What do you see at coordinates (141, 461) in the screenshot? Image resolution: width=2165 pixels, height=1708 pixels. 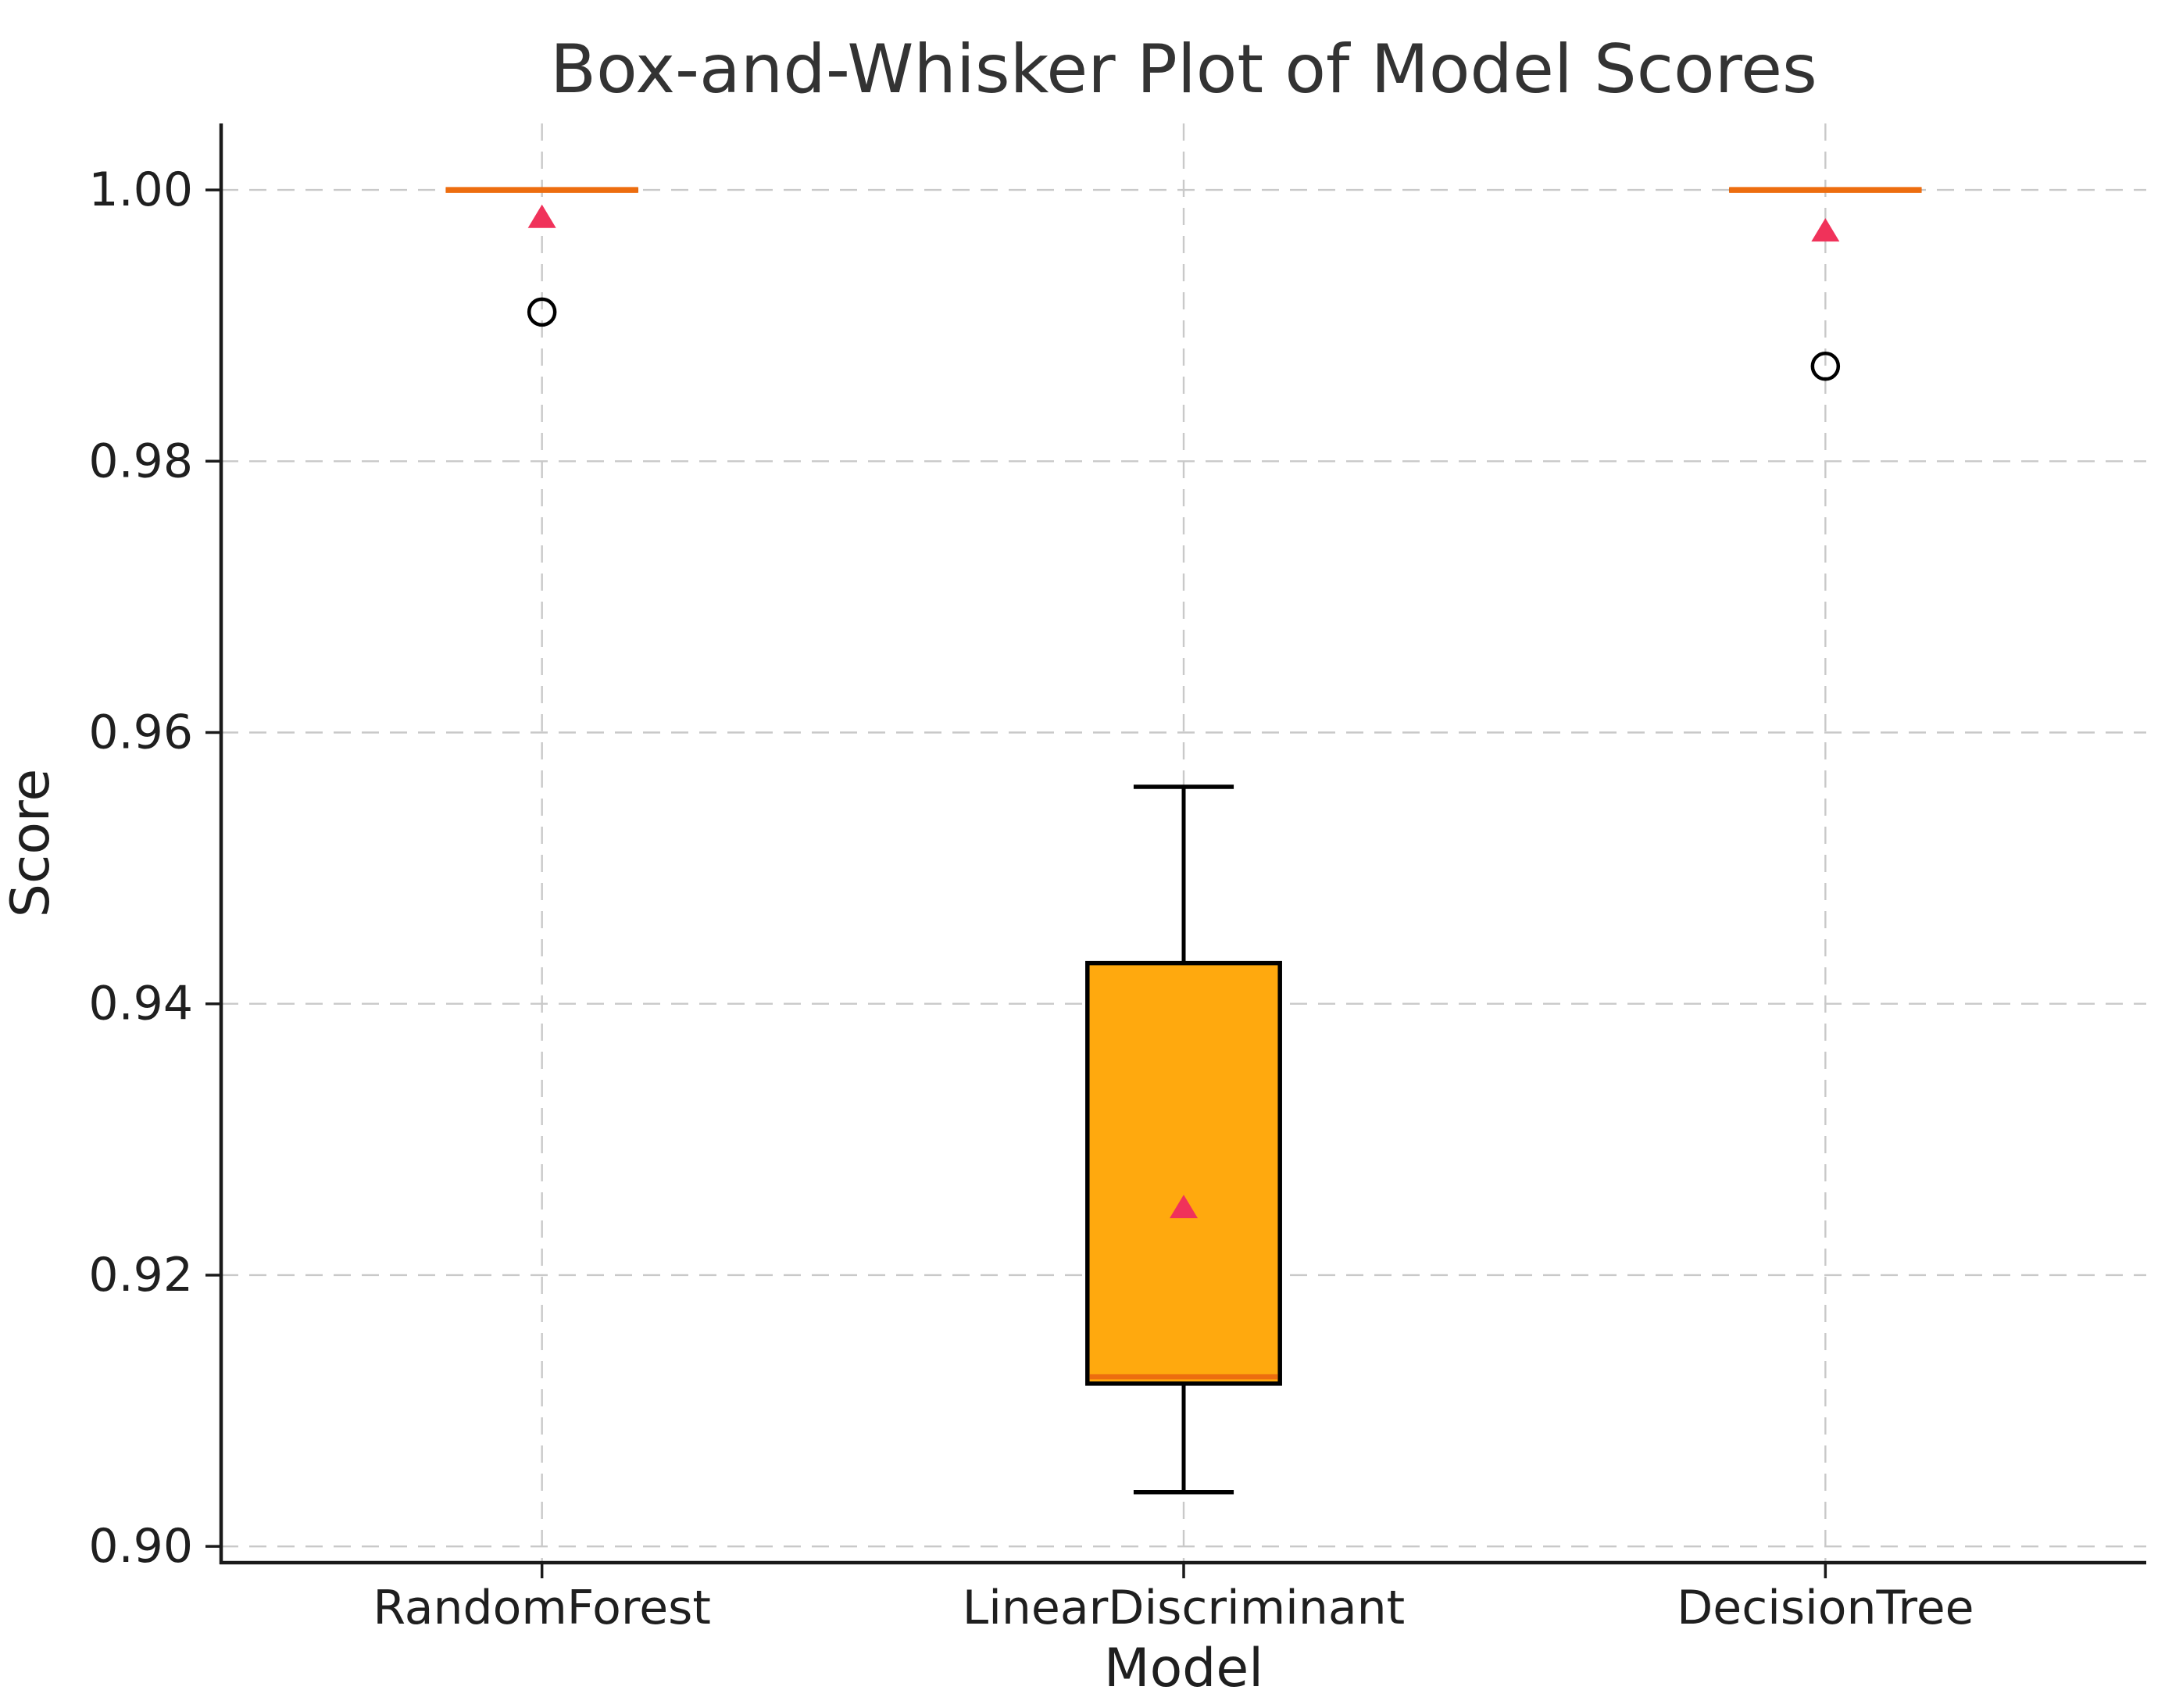 I see `y-tick-label: 0.98` at bounding box center [141, 461].